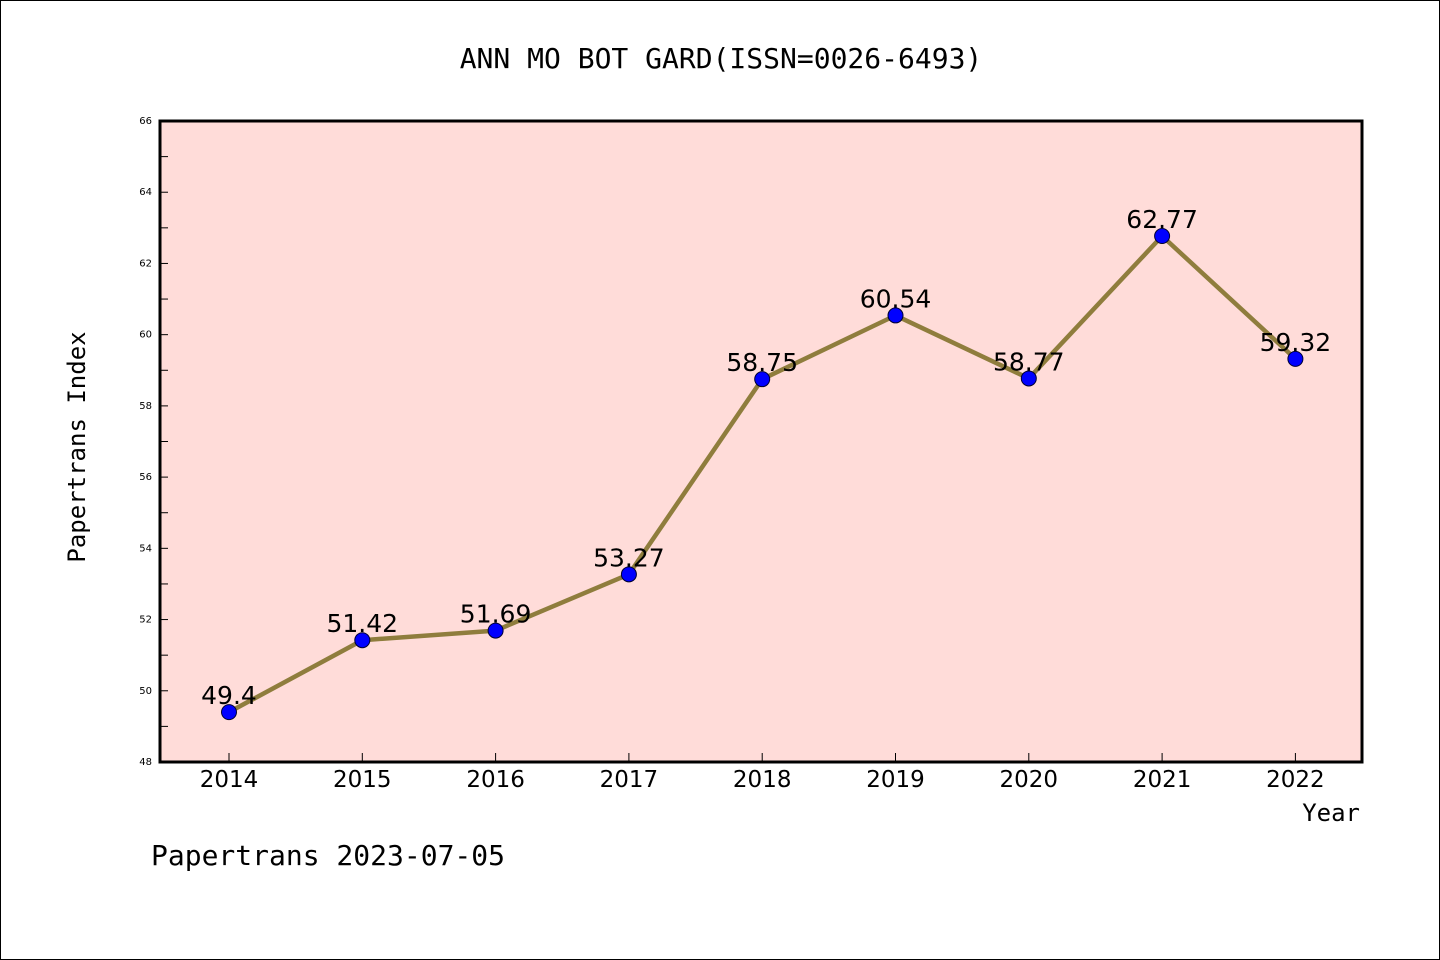 The width and height of the screenshot is (1440, 960). Describe the element at coordinates (762, 362) in the screenshot. I see `data-label: 58.75` at that location.